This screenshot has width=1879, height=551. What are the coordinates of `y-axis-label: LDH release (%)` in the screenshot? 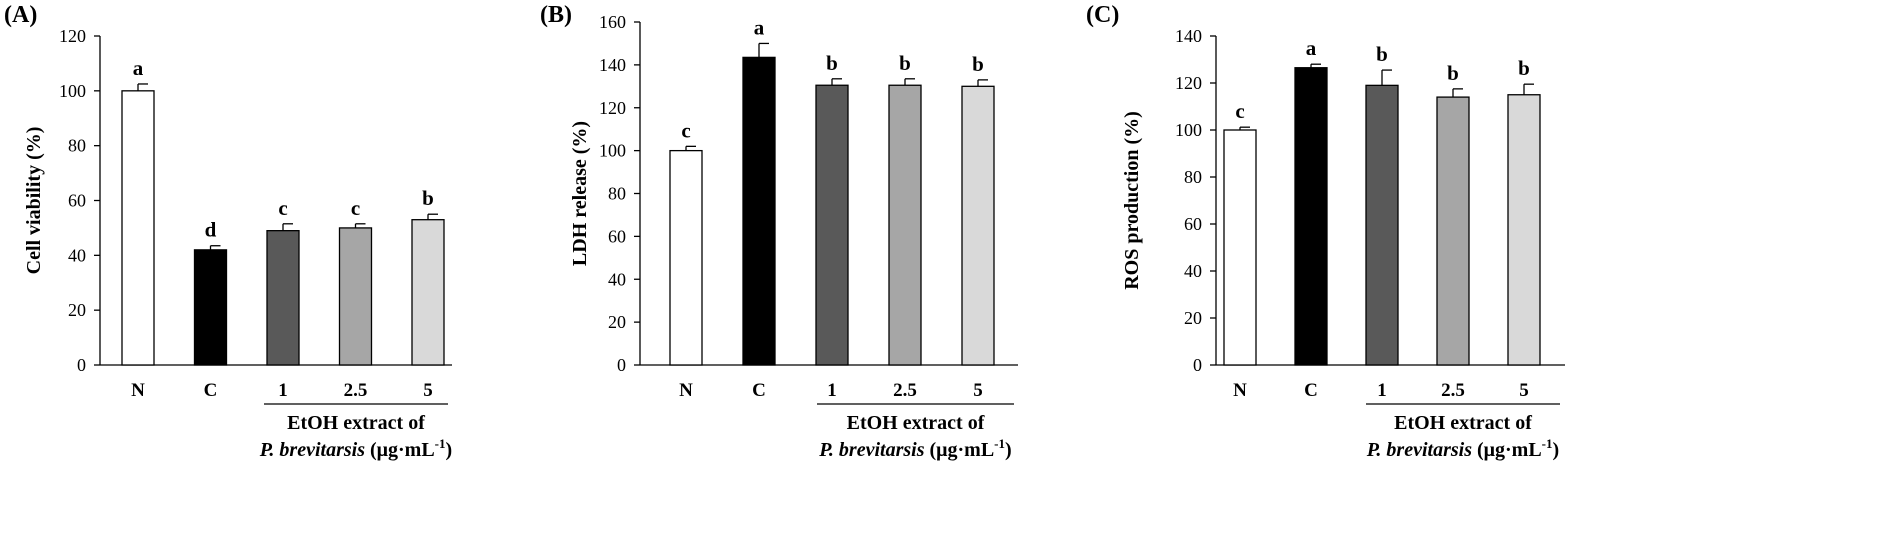 It's located at (580, 193).